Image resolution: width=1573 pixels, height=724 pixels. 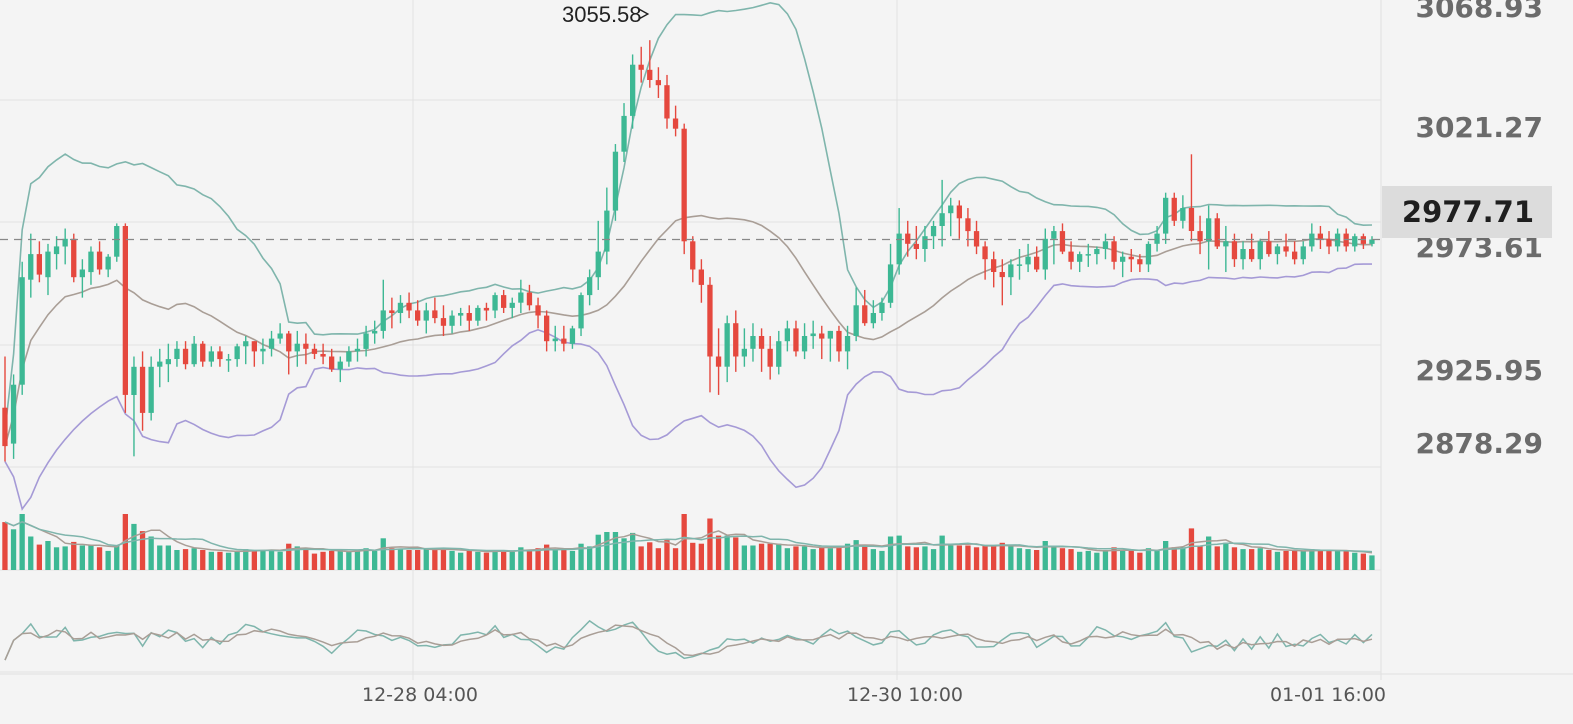 What do you see at coordinates (420, 695) in the screenshot?
I see `time-axis-label: 12-28 04:00` at bounding box center [420, 695].